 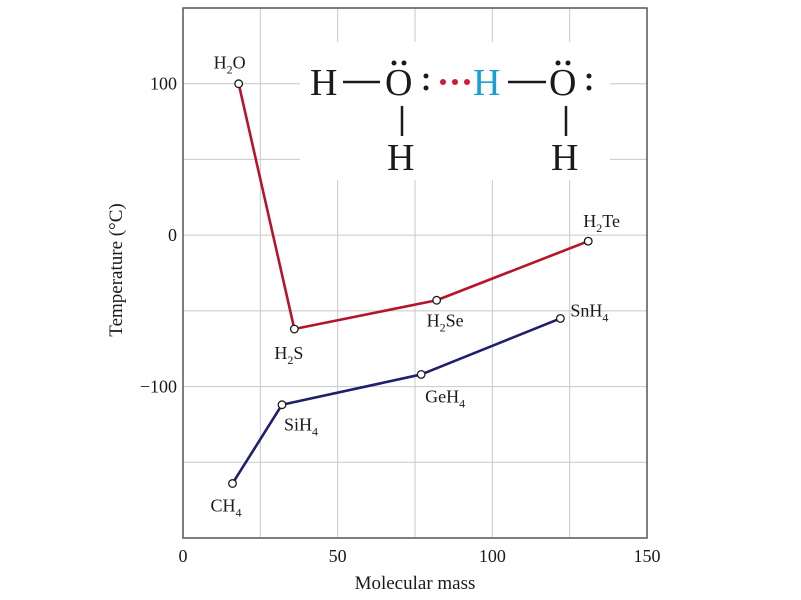 What do you see at coordinates (562, 83) in the screenshot?
I see `inset-o-right: O` at bounding box center [562, 83].